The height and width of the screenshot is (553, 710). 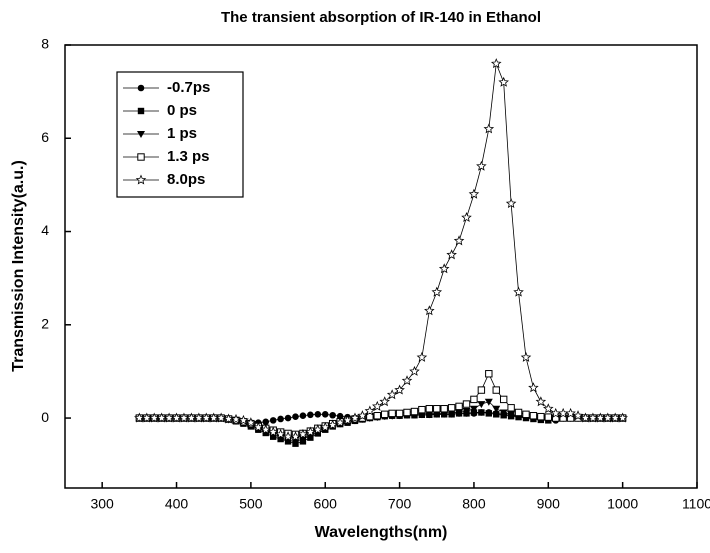 What do you see at coordinates (177, 504) in the screenshot?
I see `x-tick-label: 400` at bounding box center [177, 504].